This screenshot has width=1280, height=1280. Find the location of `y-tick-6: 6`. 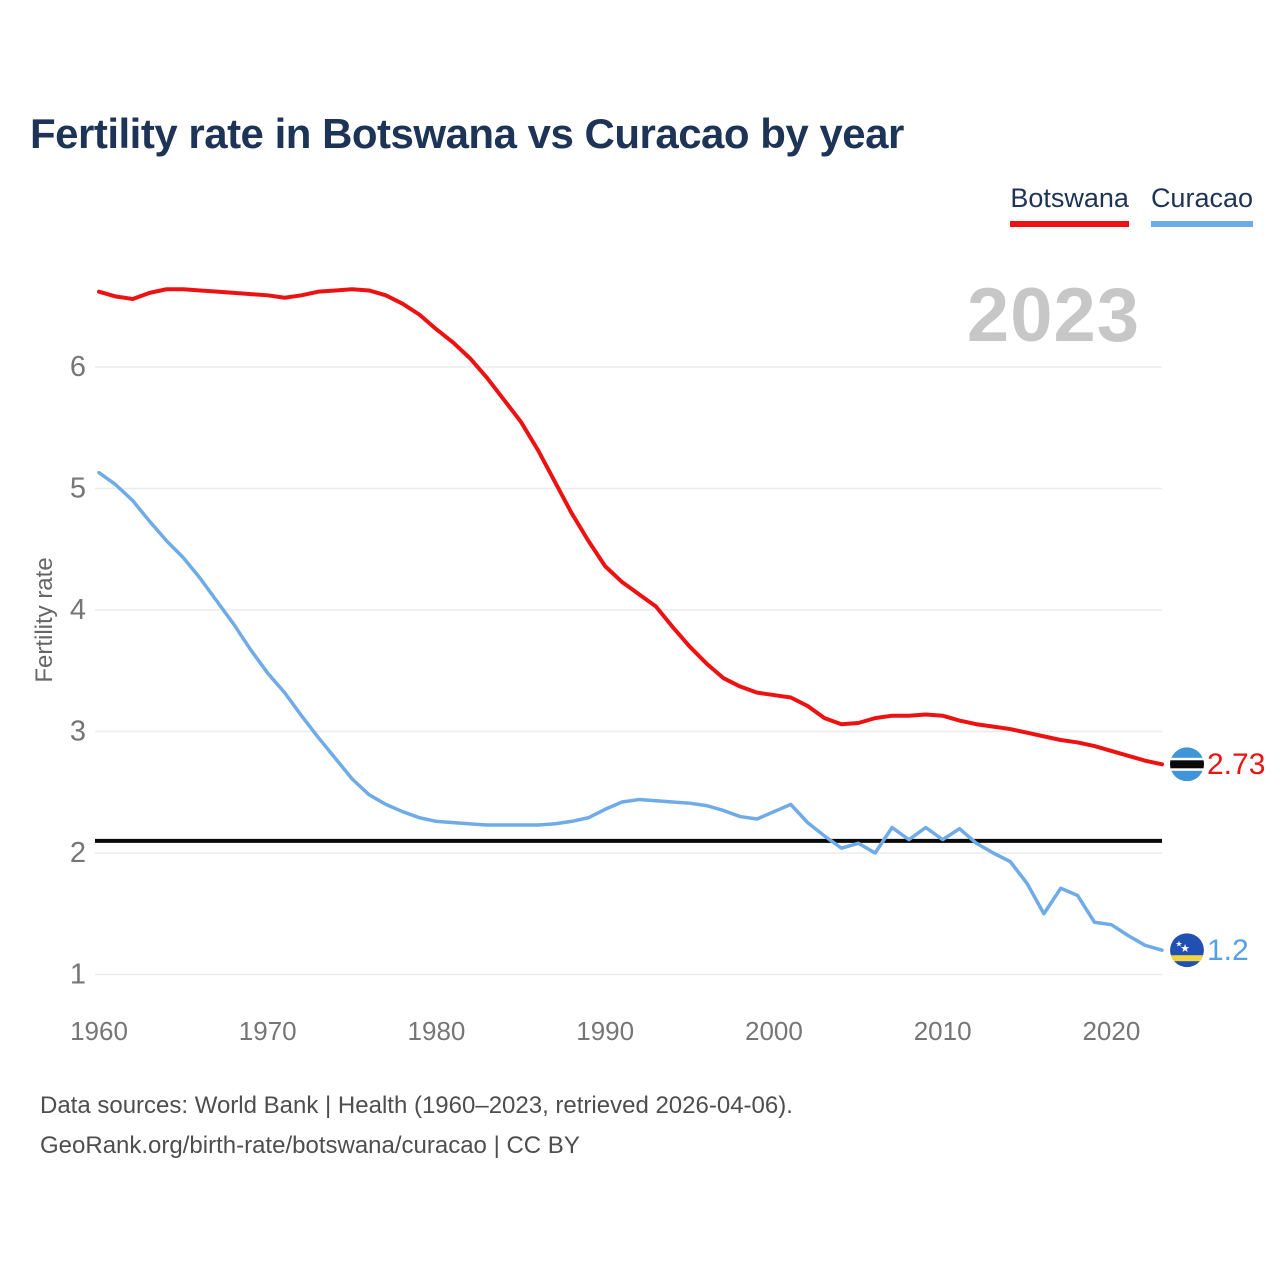

y-tick-6: 6 is located at coordinates (78, 367).